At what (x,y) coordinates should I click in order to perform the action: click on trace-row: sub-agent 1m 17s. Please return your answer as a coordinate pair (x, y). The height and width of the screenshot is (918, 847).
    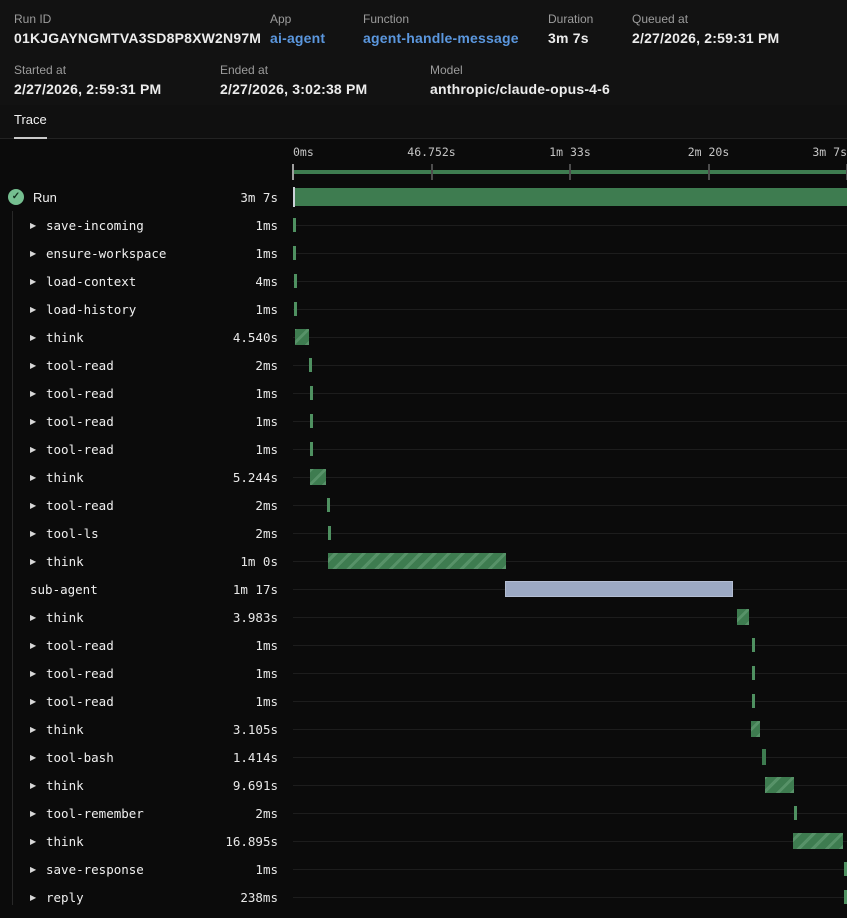
    Looking at the image, I should click on (423, 589).